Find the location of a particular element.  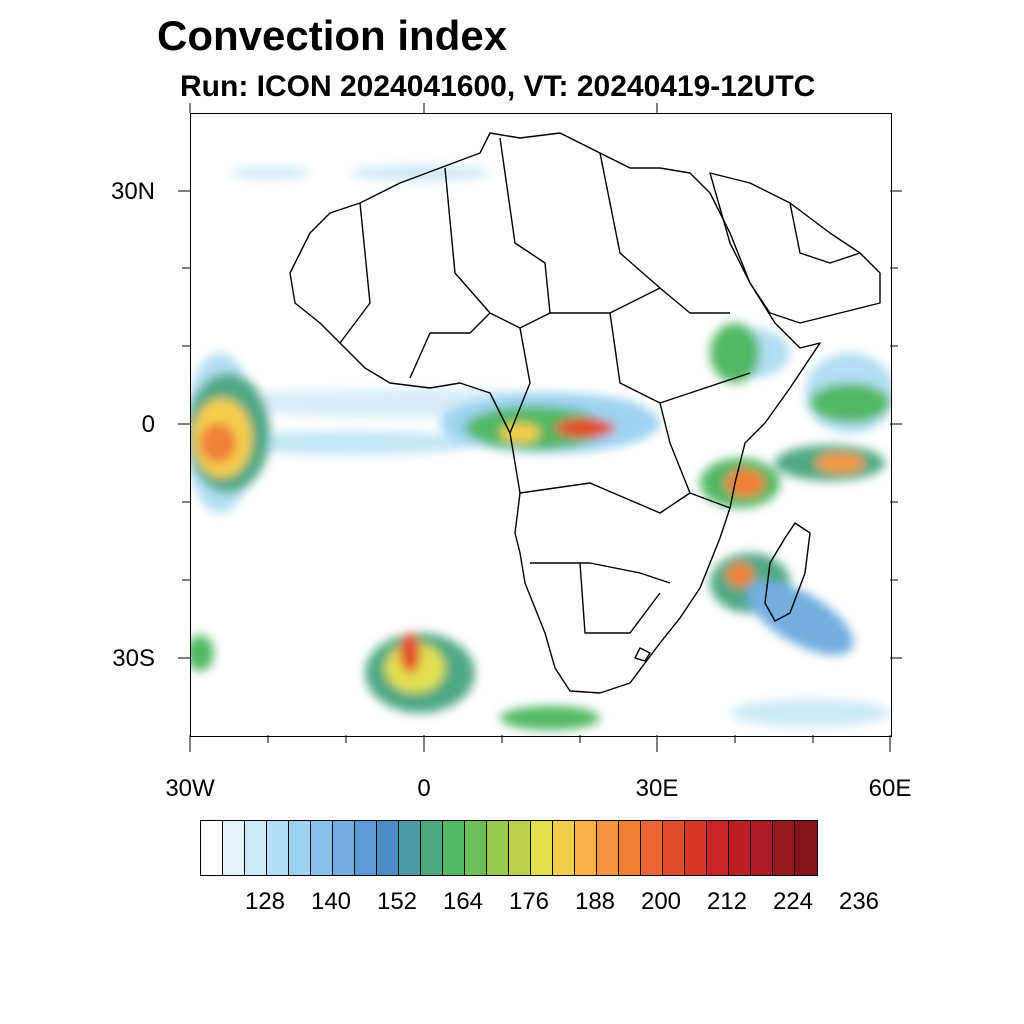

chart-subtitle: Run: ICON 2024041600, VT: 20240419-12UTC is located at coordinates (498, 86).